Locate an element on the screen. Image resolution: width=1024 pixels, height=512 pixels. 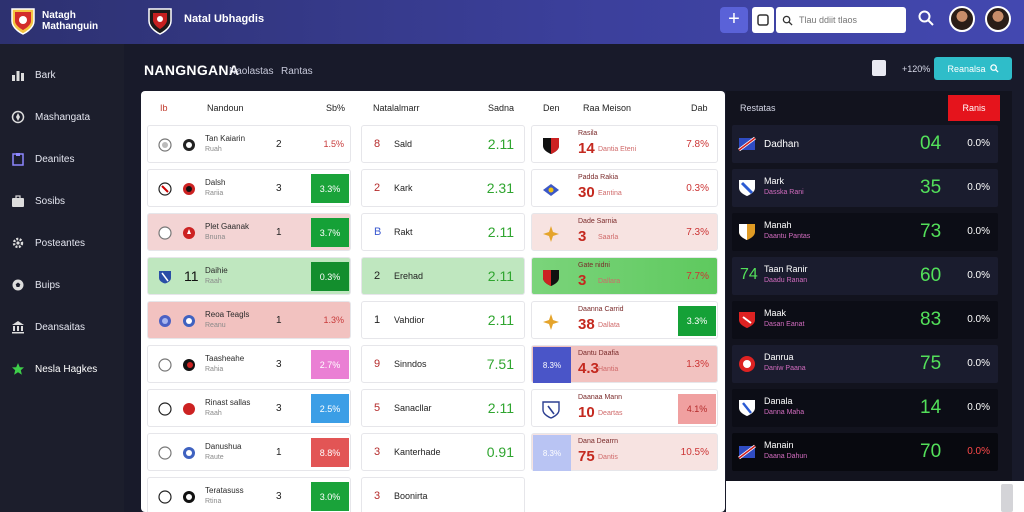
team-flag-icon is located at coordinates (747, 144).